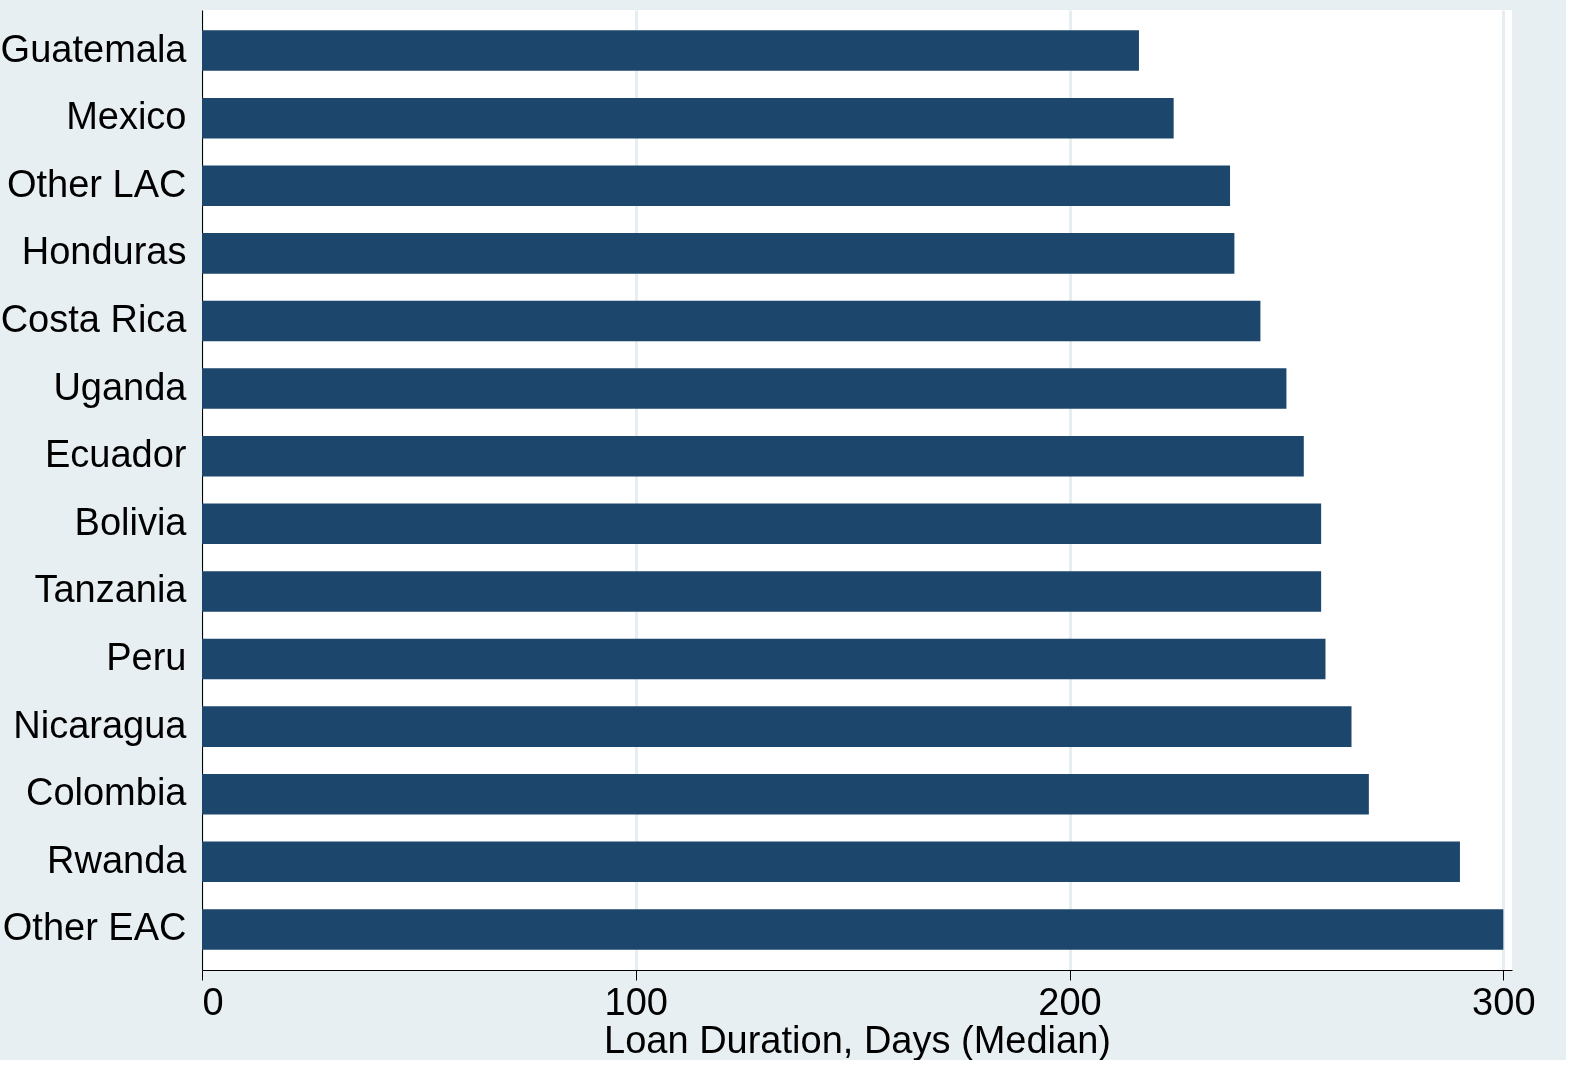 The width and height of the screenshot is (1574, 1081). What do you see at coordinates (106, 792) in the screenshot?
I see `y-tick-label: Colombia` at bounding box center [106, 792].